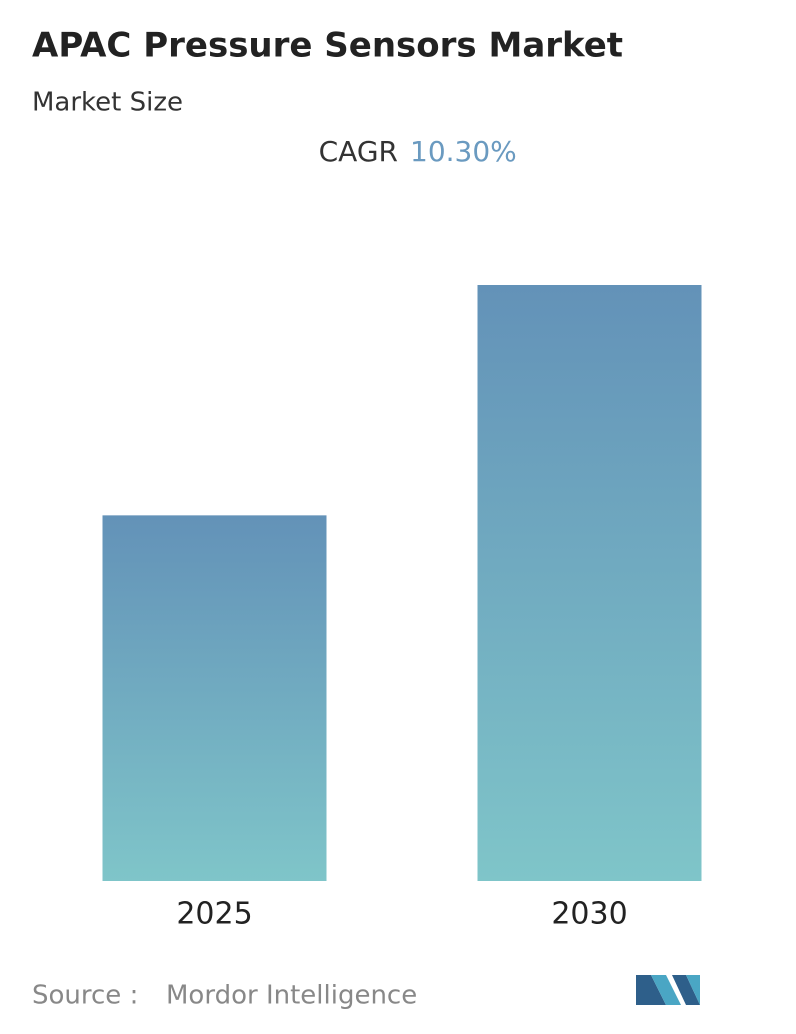  Describe the element at coordinates (214, 914) in the screenshot. I see `x-tick-label: 2025` at that location.